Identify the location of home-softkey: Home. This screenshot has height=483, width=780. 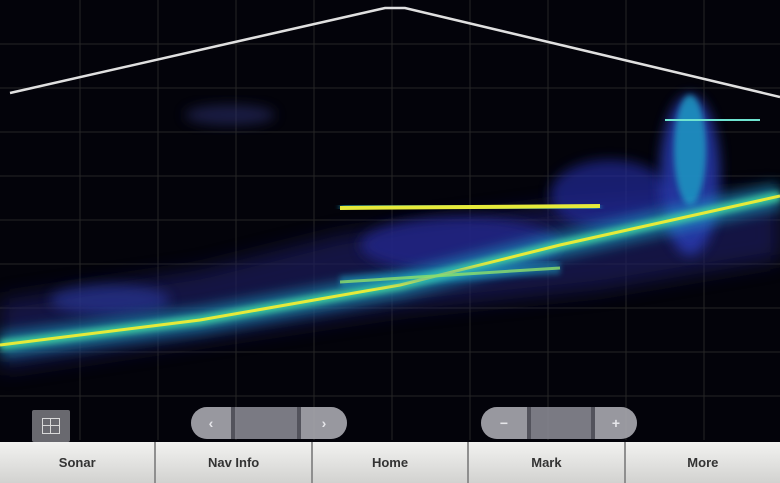
(391, 462).